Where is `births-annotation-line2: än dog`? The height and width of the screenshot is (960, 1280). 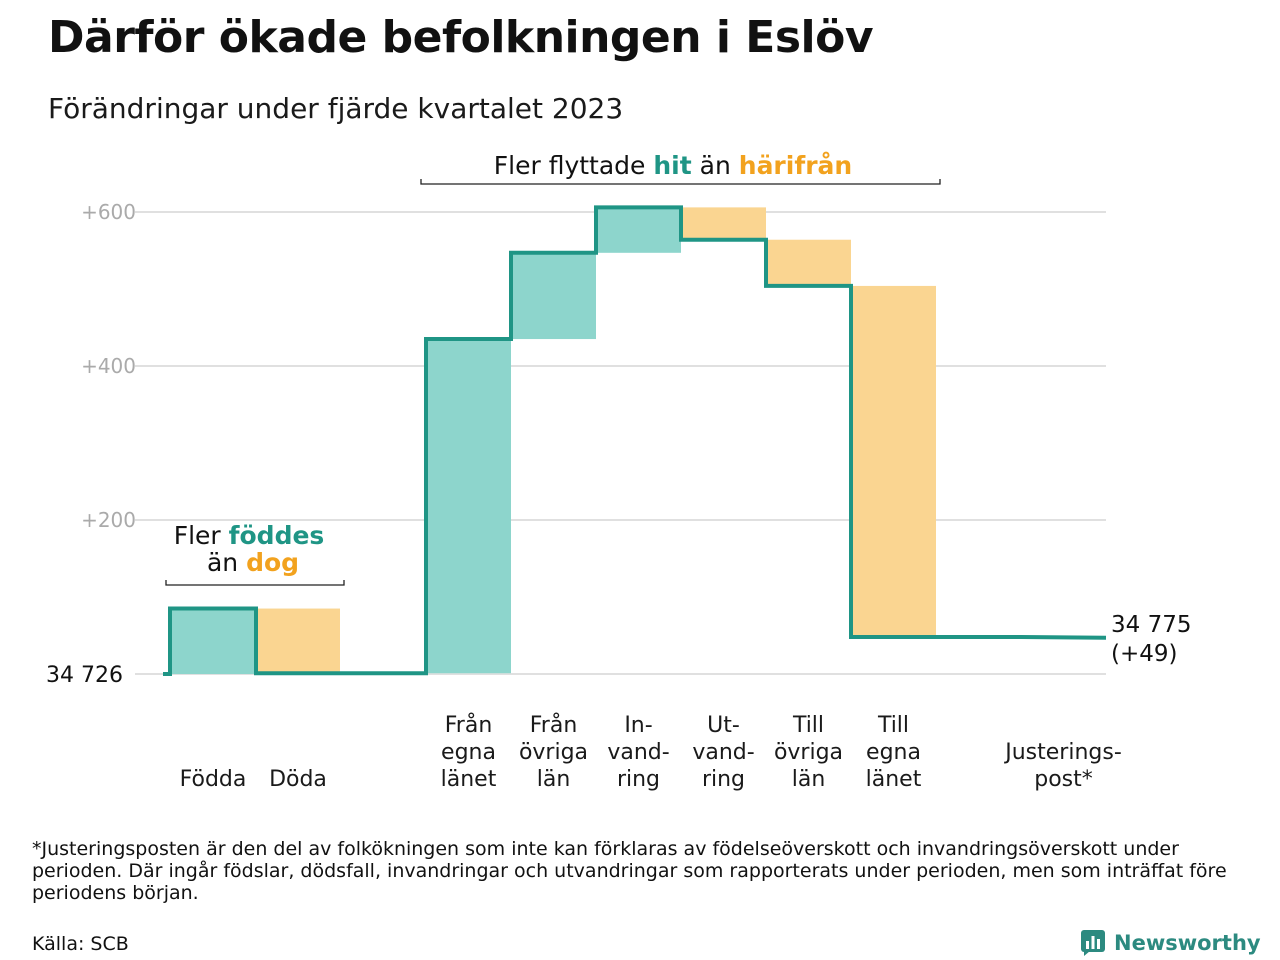 births-annotation-line2: än dog is located at coordinates (253, 562).